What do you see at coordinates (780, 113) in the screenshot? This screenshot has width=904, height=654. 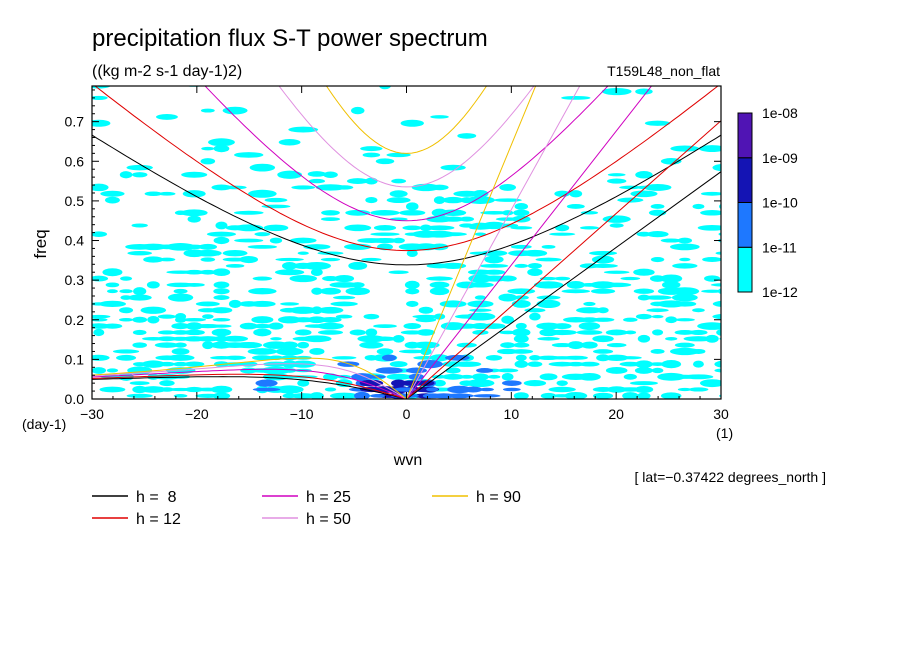 I see `colorbar-label: 1e-08` at bounding box center [780, 113].